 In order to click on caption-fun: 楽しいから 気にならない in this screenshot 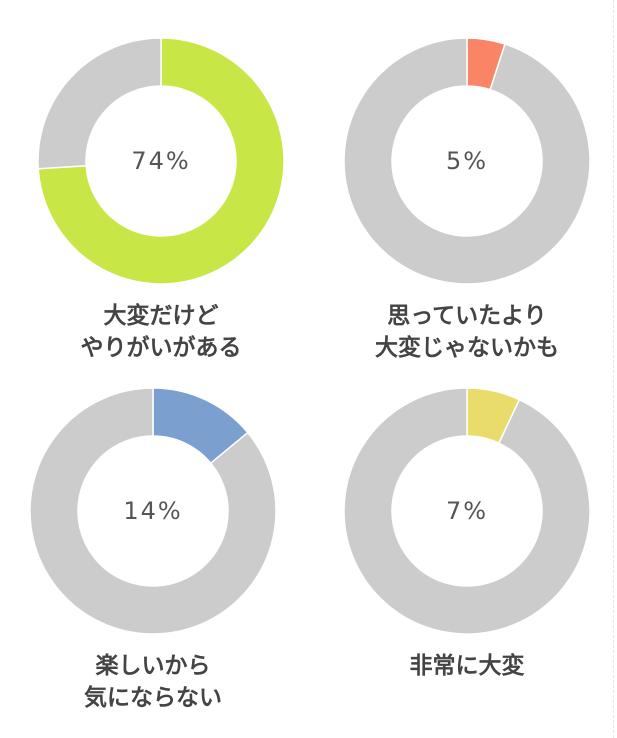, I will do `click(153, 682)`.